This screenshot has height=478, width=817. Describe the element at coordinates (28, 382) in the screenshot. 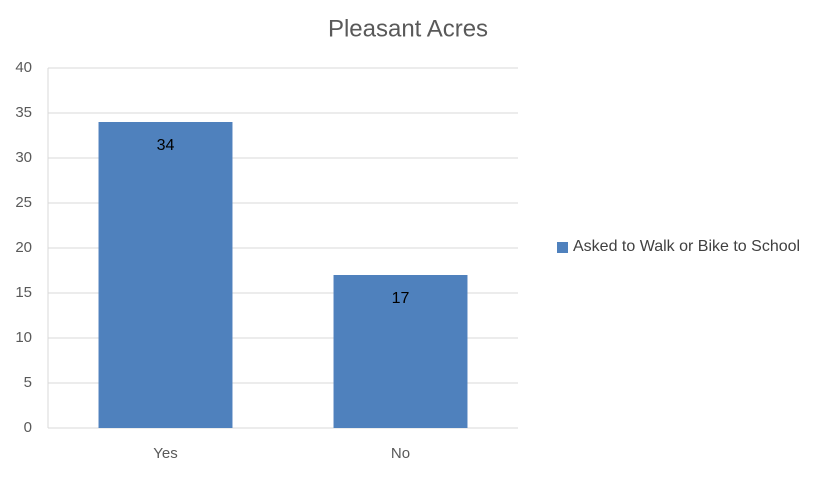

I see `y-tick-label: 5` at that location.